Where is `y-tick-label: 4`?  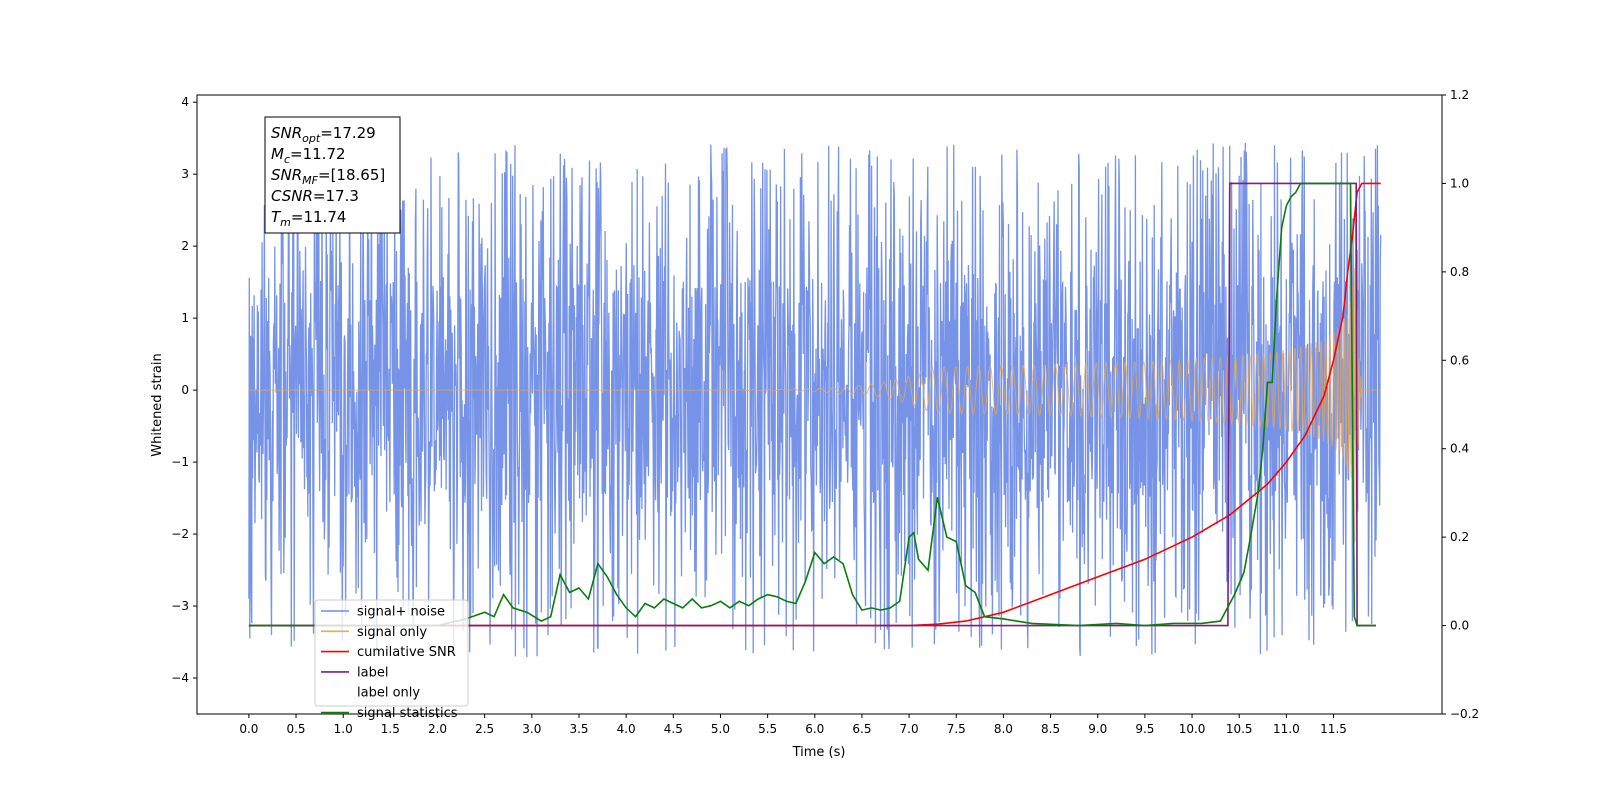 y-tick-label: 4 is located at coordinates (185, 102).